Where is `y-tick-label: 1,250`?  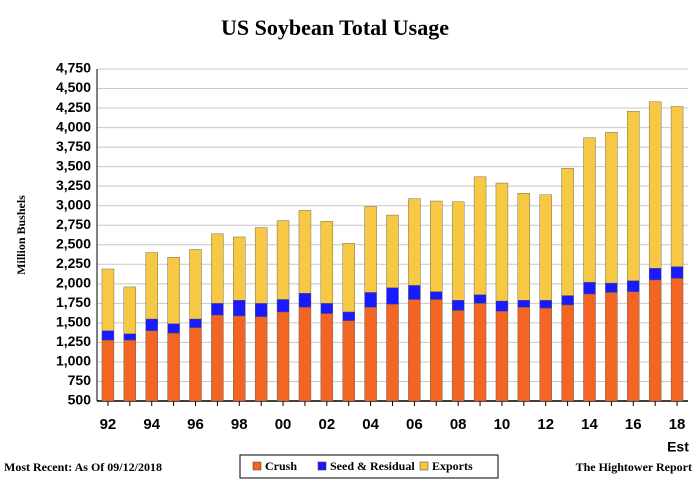
y-tick-label: 1,250 is located at coordinates (73, 341).